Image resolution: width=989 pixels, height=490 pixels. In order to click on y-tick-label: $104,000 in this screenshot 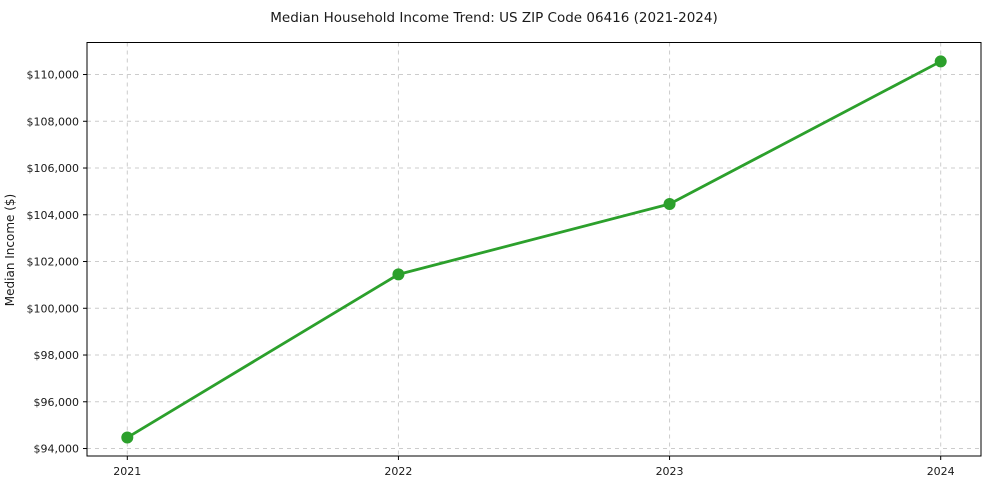, I will do `click(53, 215)`.